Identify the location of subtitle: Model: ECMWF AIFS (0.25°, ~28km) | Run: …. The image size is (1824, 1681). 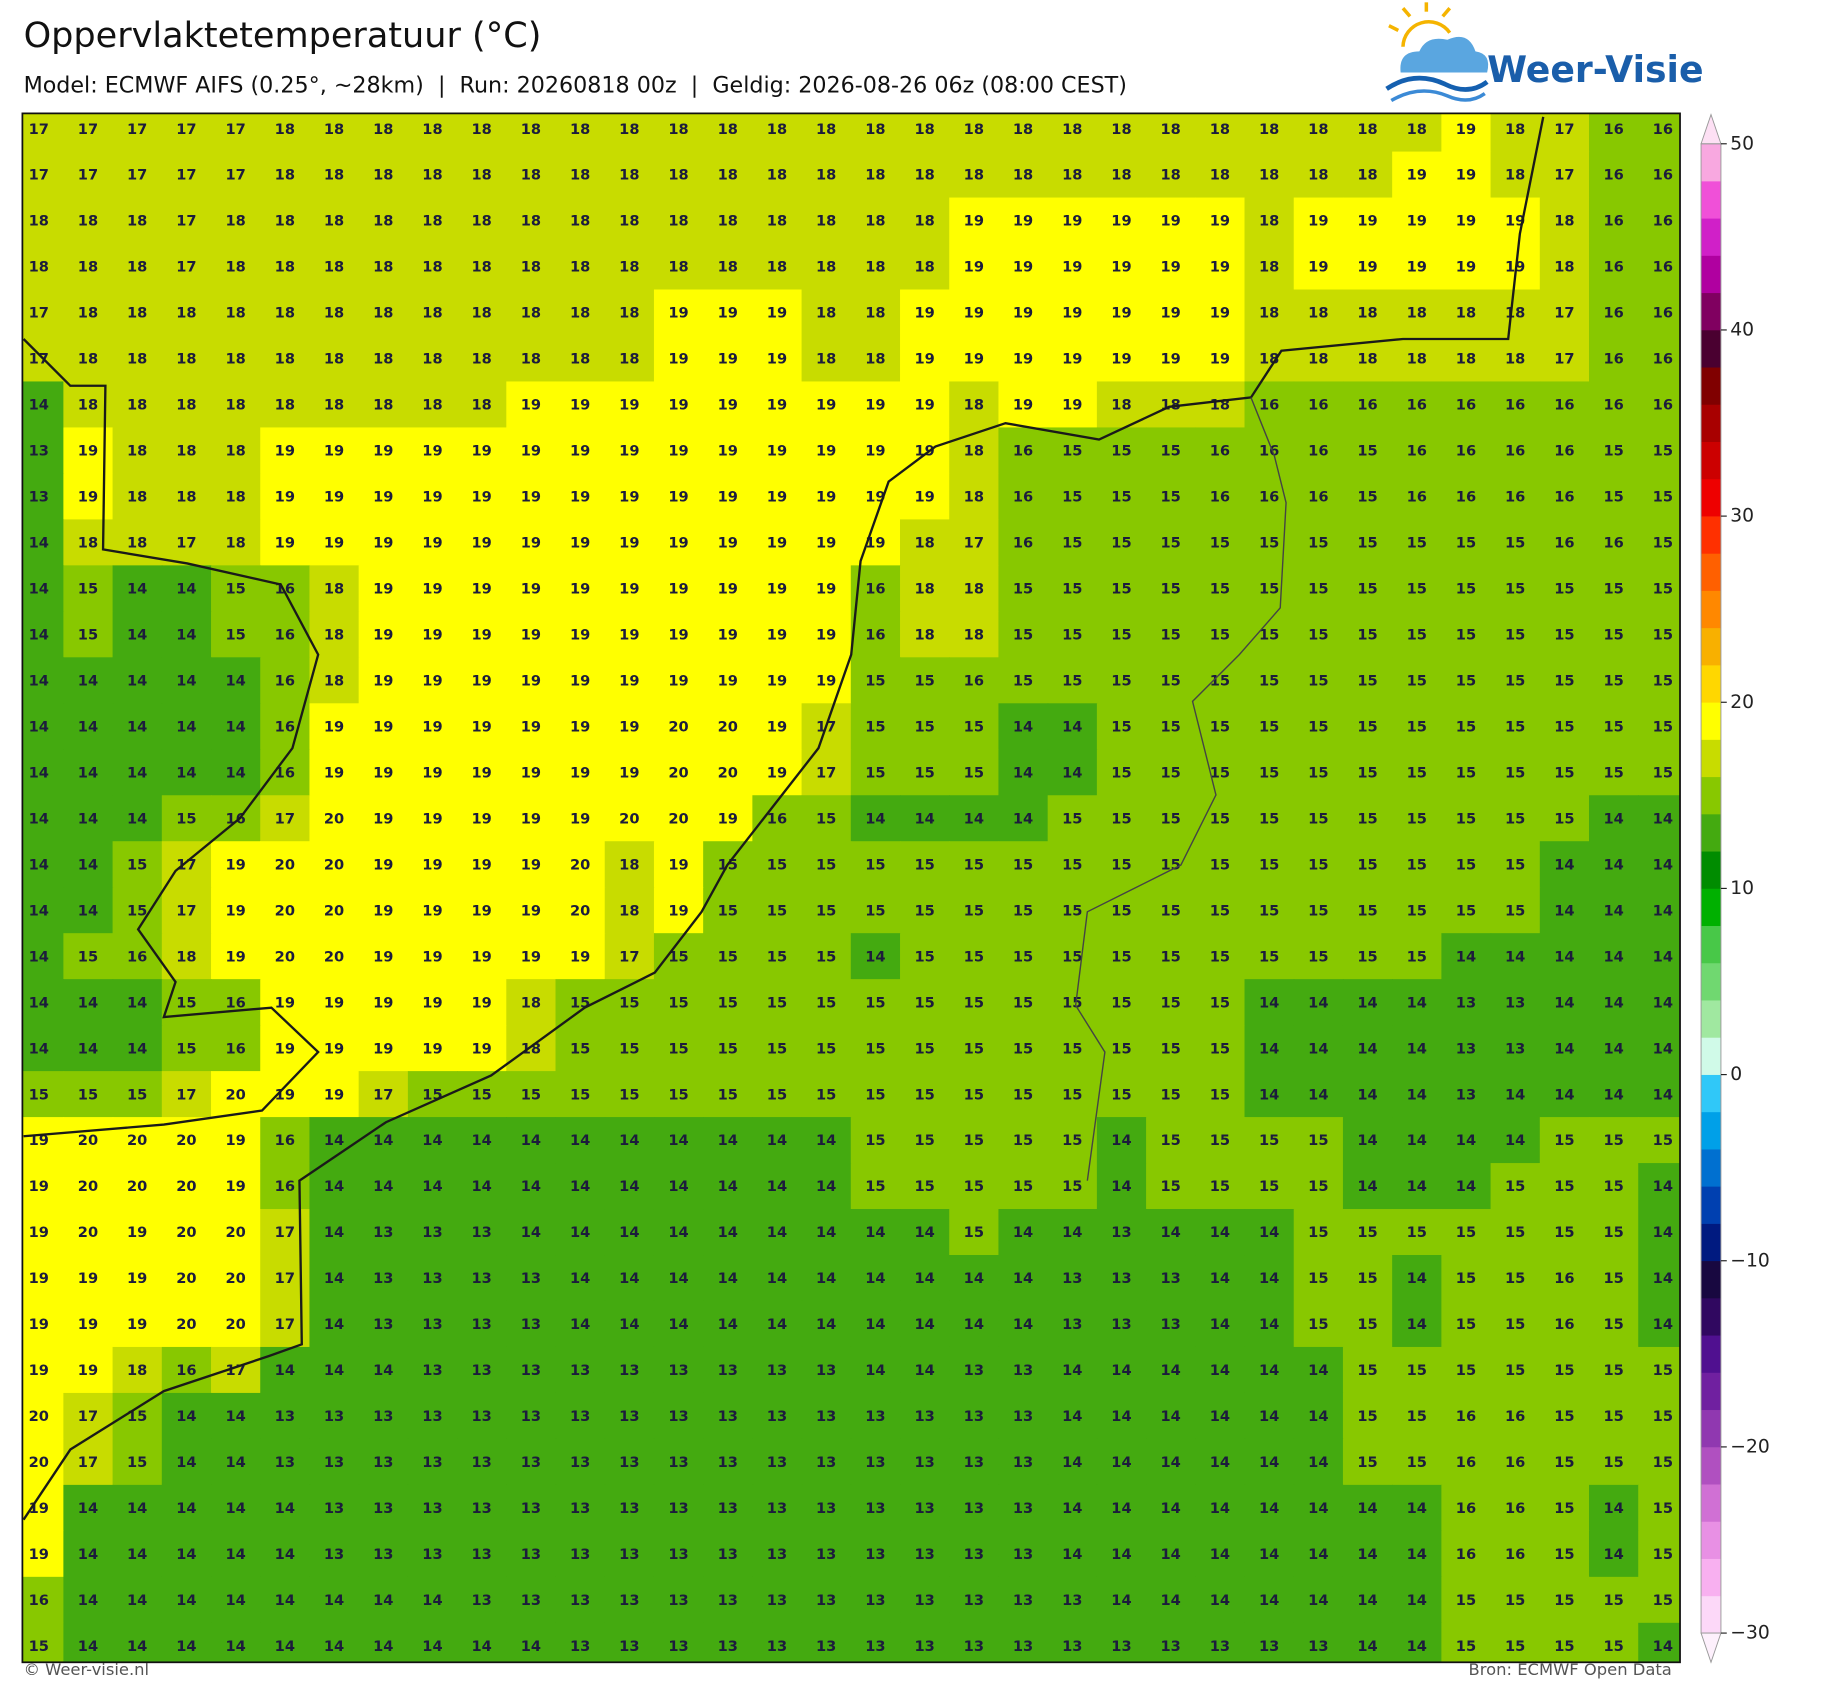
(575, 85).